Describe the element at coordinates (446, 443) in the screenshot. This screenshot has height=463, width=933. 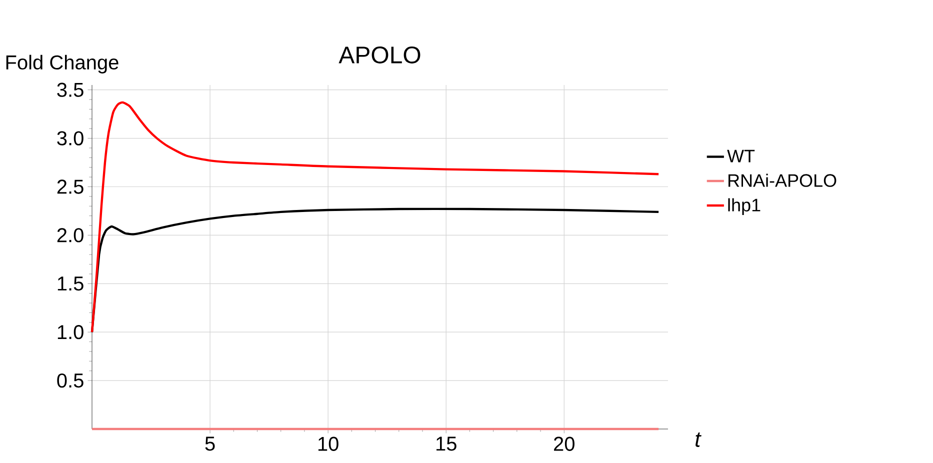
I see `x-tick-label: 15` at that location.